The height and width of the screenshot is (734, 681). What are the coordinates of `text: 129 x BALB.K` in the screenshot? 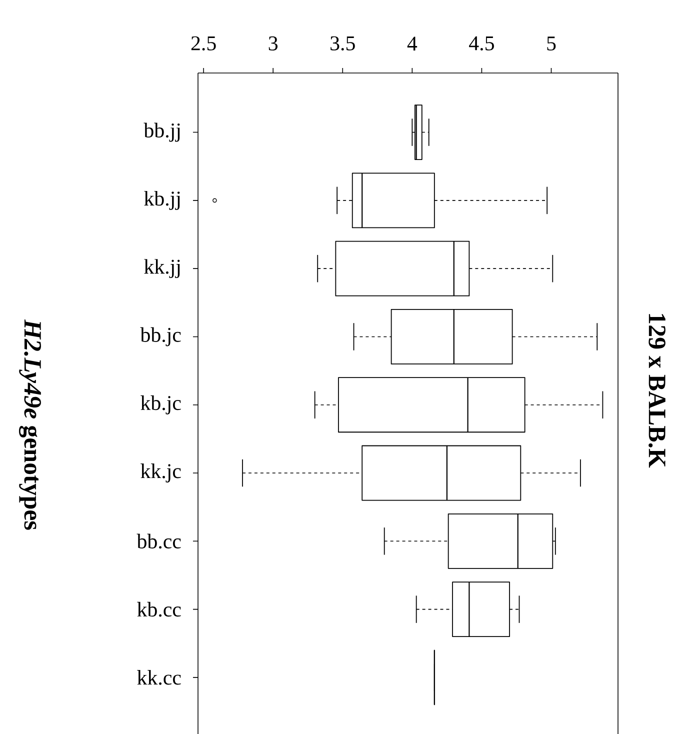 It's located at (657, 391).